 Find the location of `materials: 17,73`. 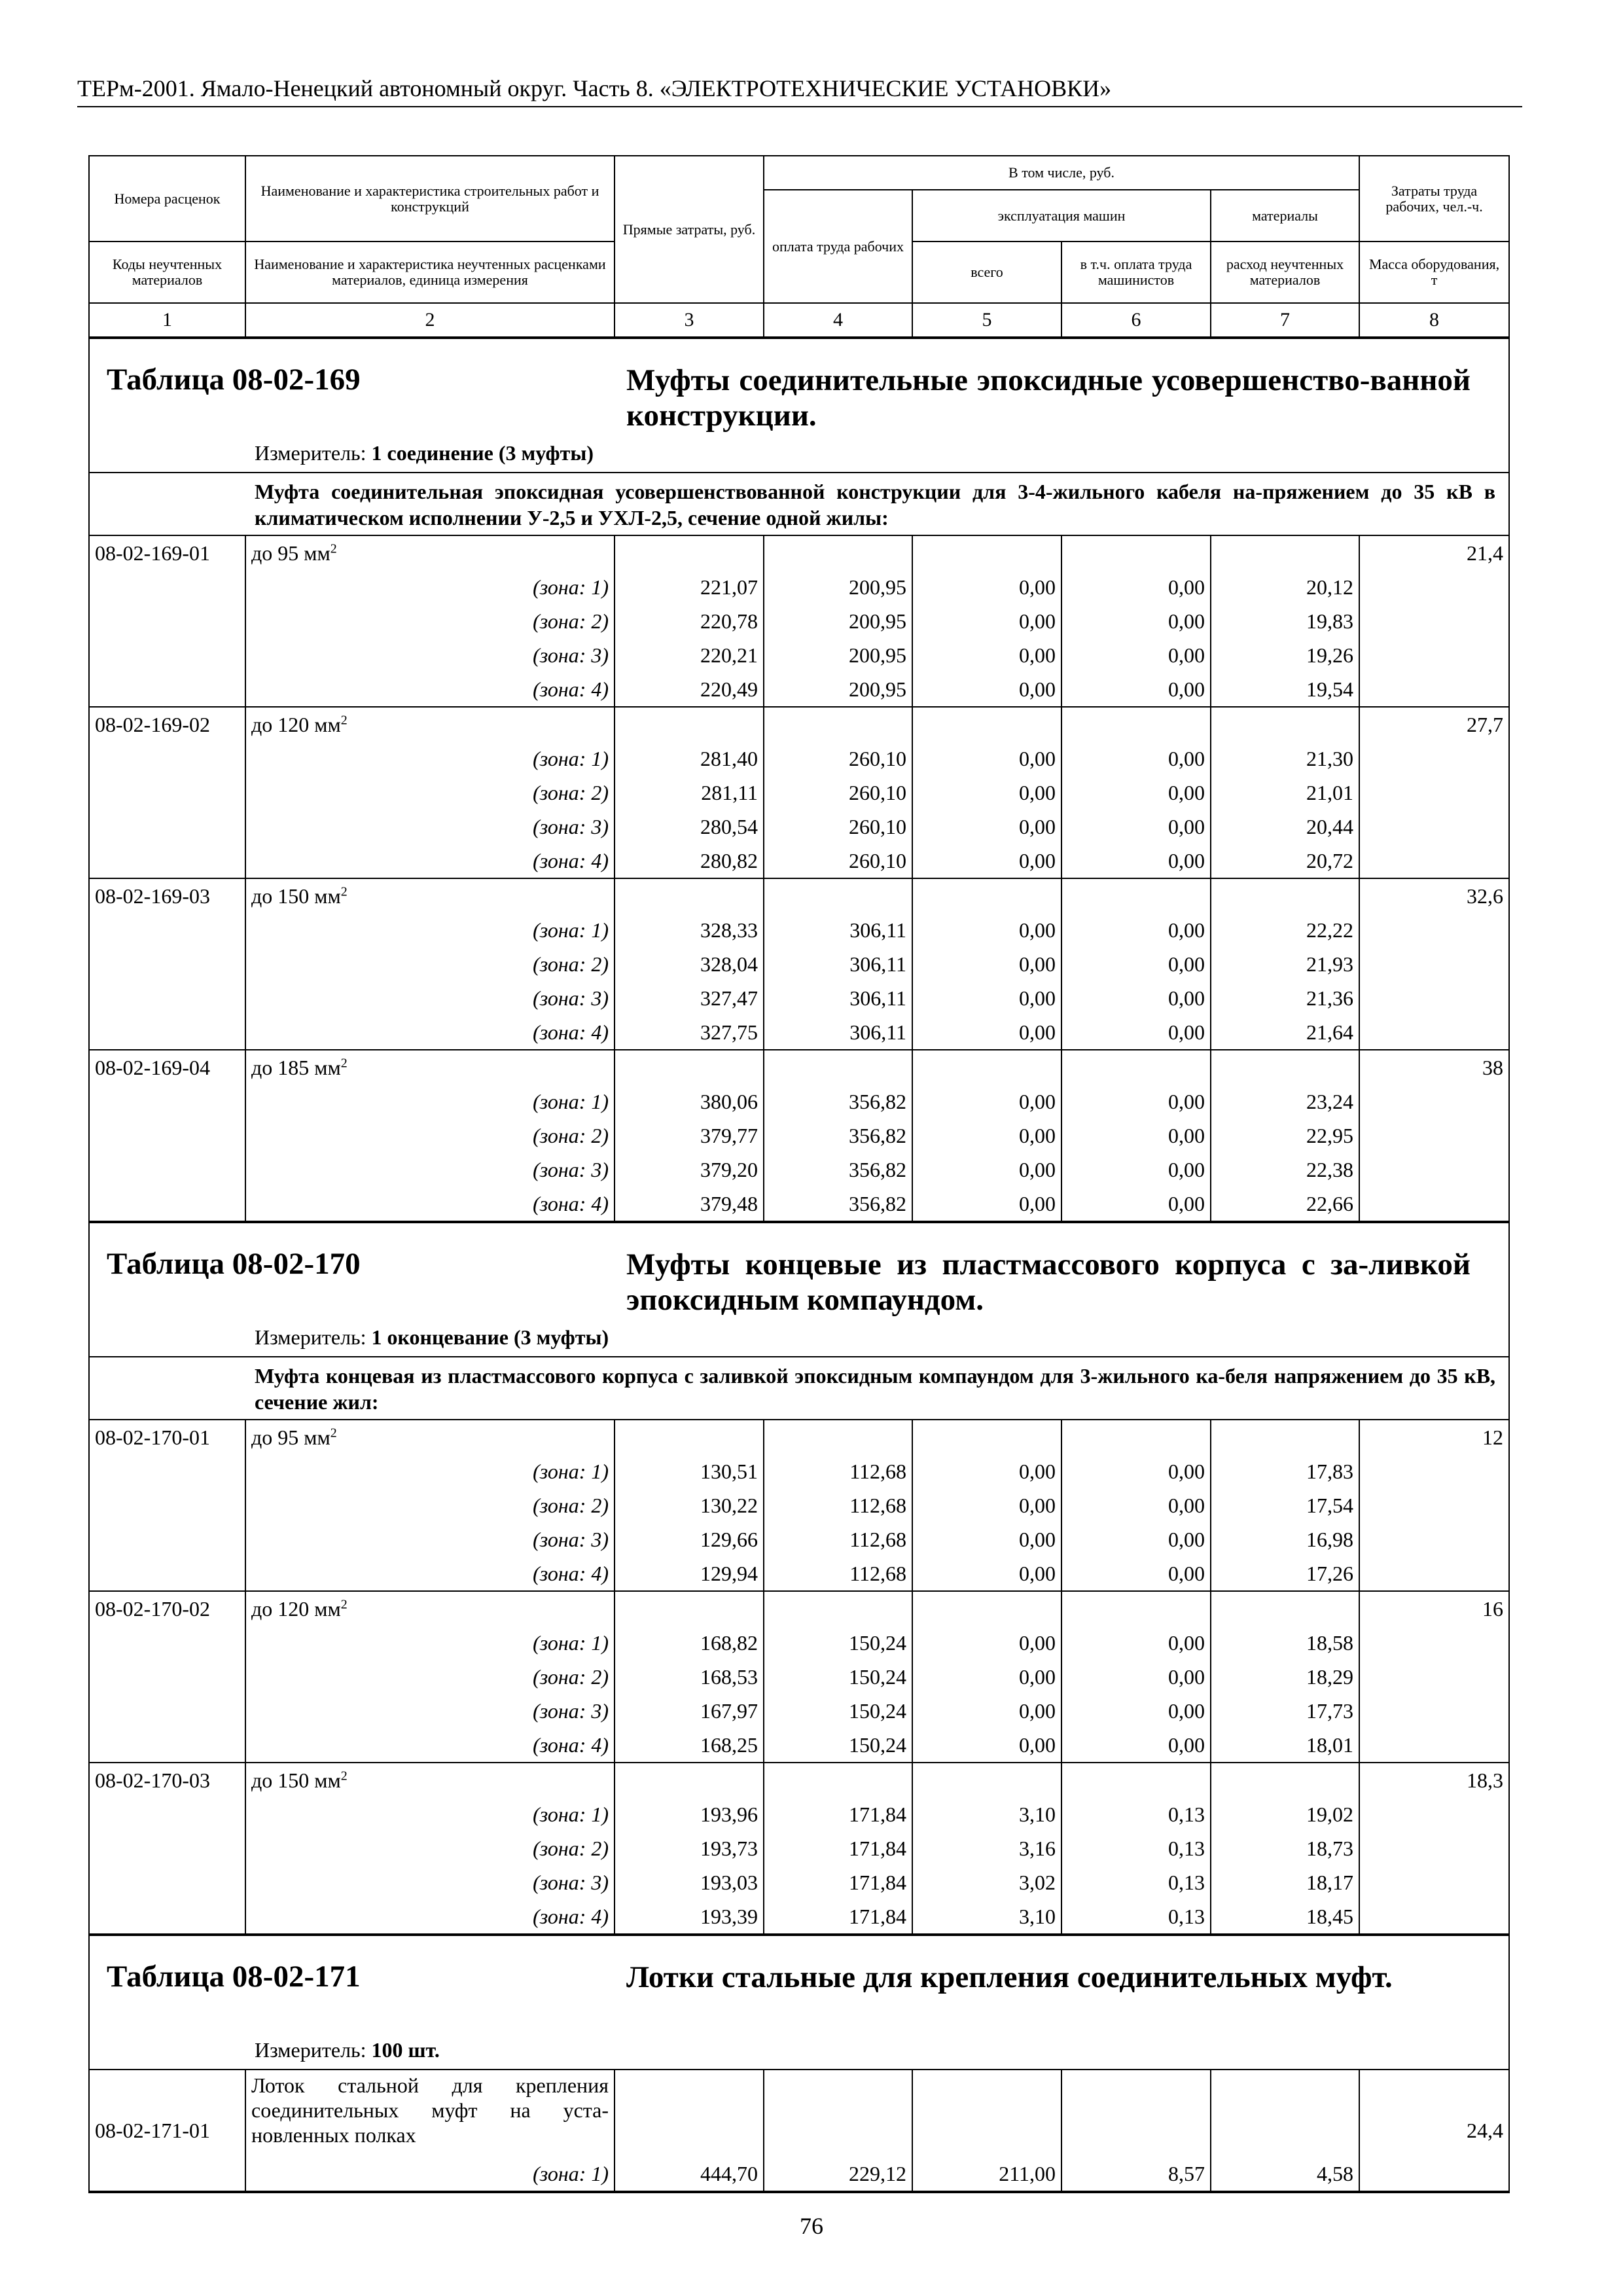

materials: 17,73 is located at coordinates (1285, 1711).